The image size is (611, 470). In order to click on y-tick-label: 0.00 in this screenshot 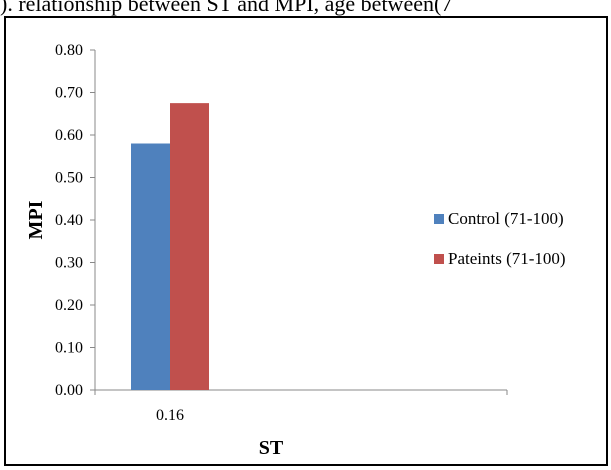, I will do `click(69, 390)`.